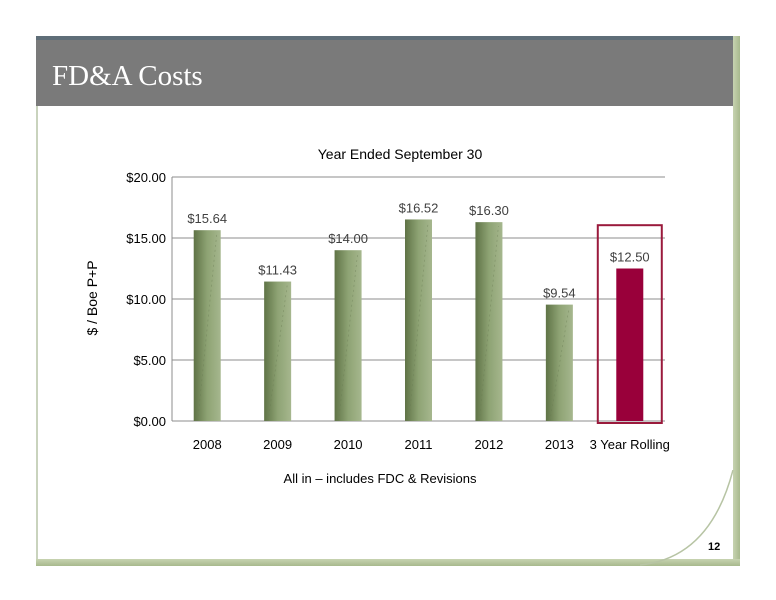  What do you see at coordinates (630, 444) in the screenshot?
I see `x-tick-label: 3 Year Rolling` at bounding box center [630, 444].